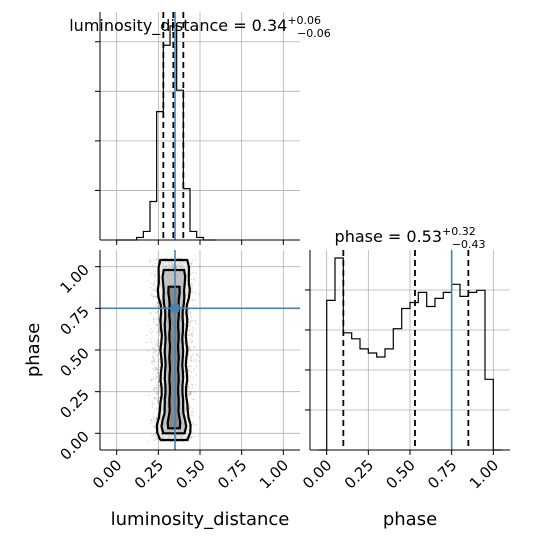 This screenshot has height=550, width=550. Describe the element at coordinates (442, 474) in the screenshot. I see `x-tick-label: 0.75` at that location.